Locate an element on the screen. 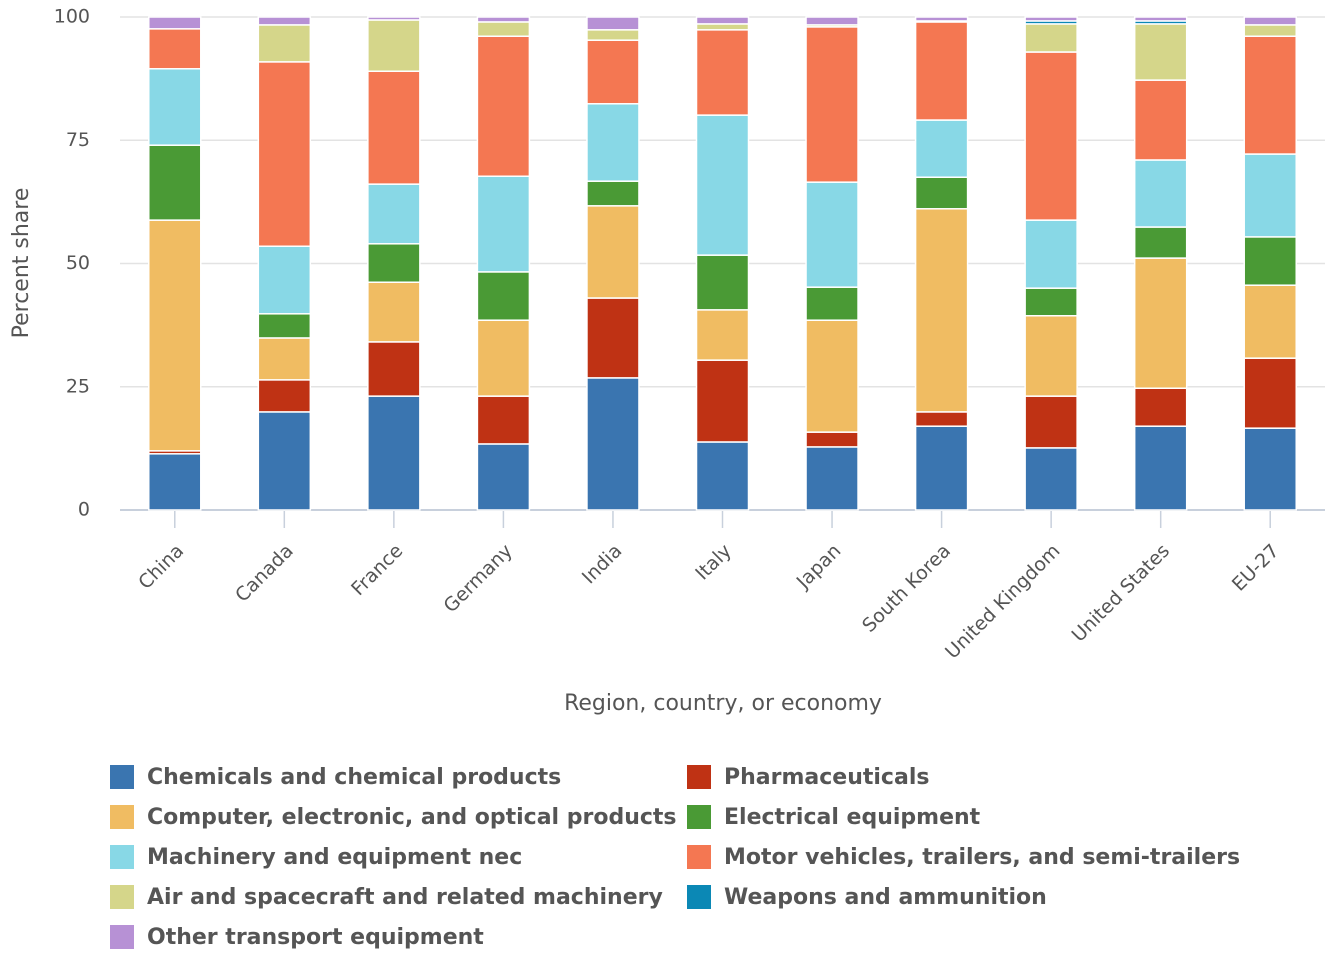 Image resolution: width=1330 pixels, height=953 pixels. y-tick-label: 25 is located at coordinates (78, 386).